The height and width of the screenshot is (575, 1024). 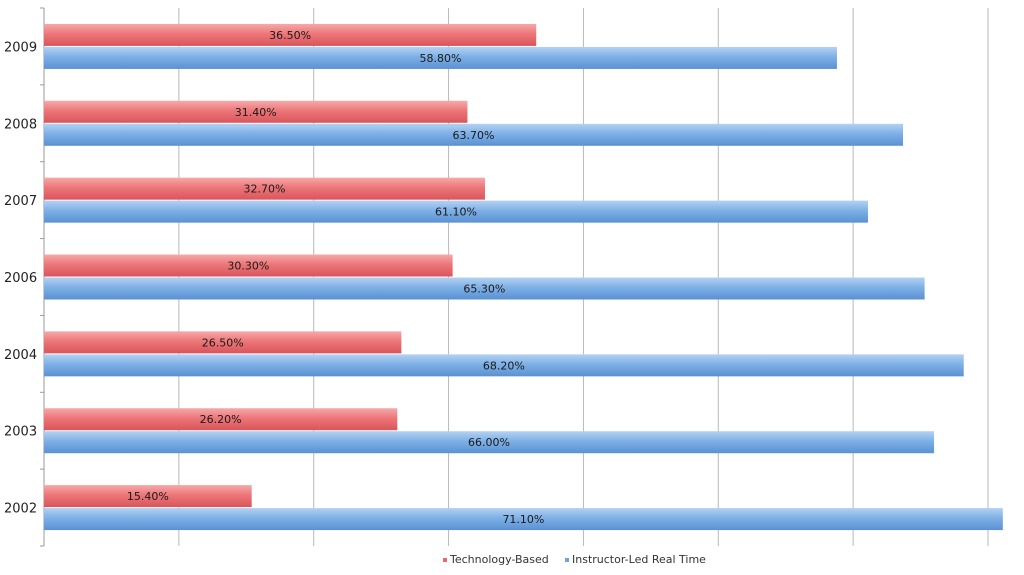 I want to click on data-label: 32.70%, so click(x=265, y=189).